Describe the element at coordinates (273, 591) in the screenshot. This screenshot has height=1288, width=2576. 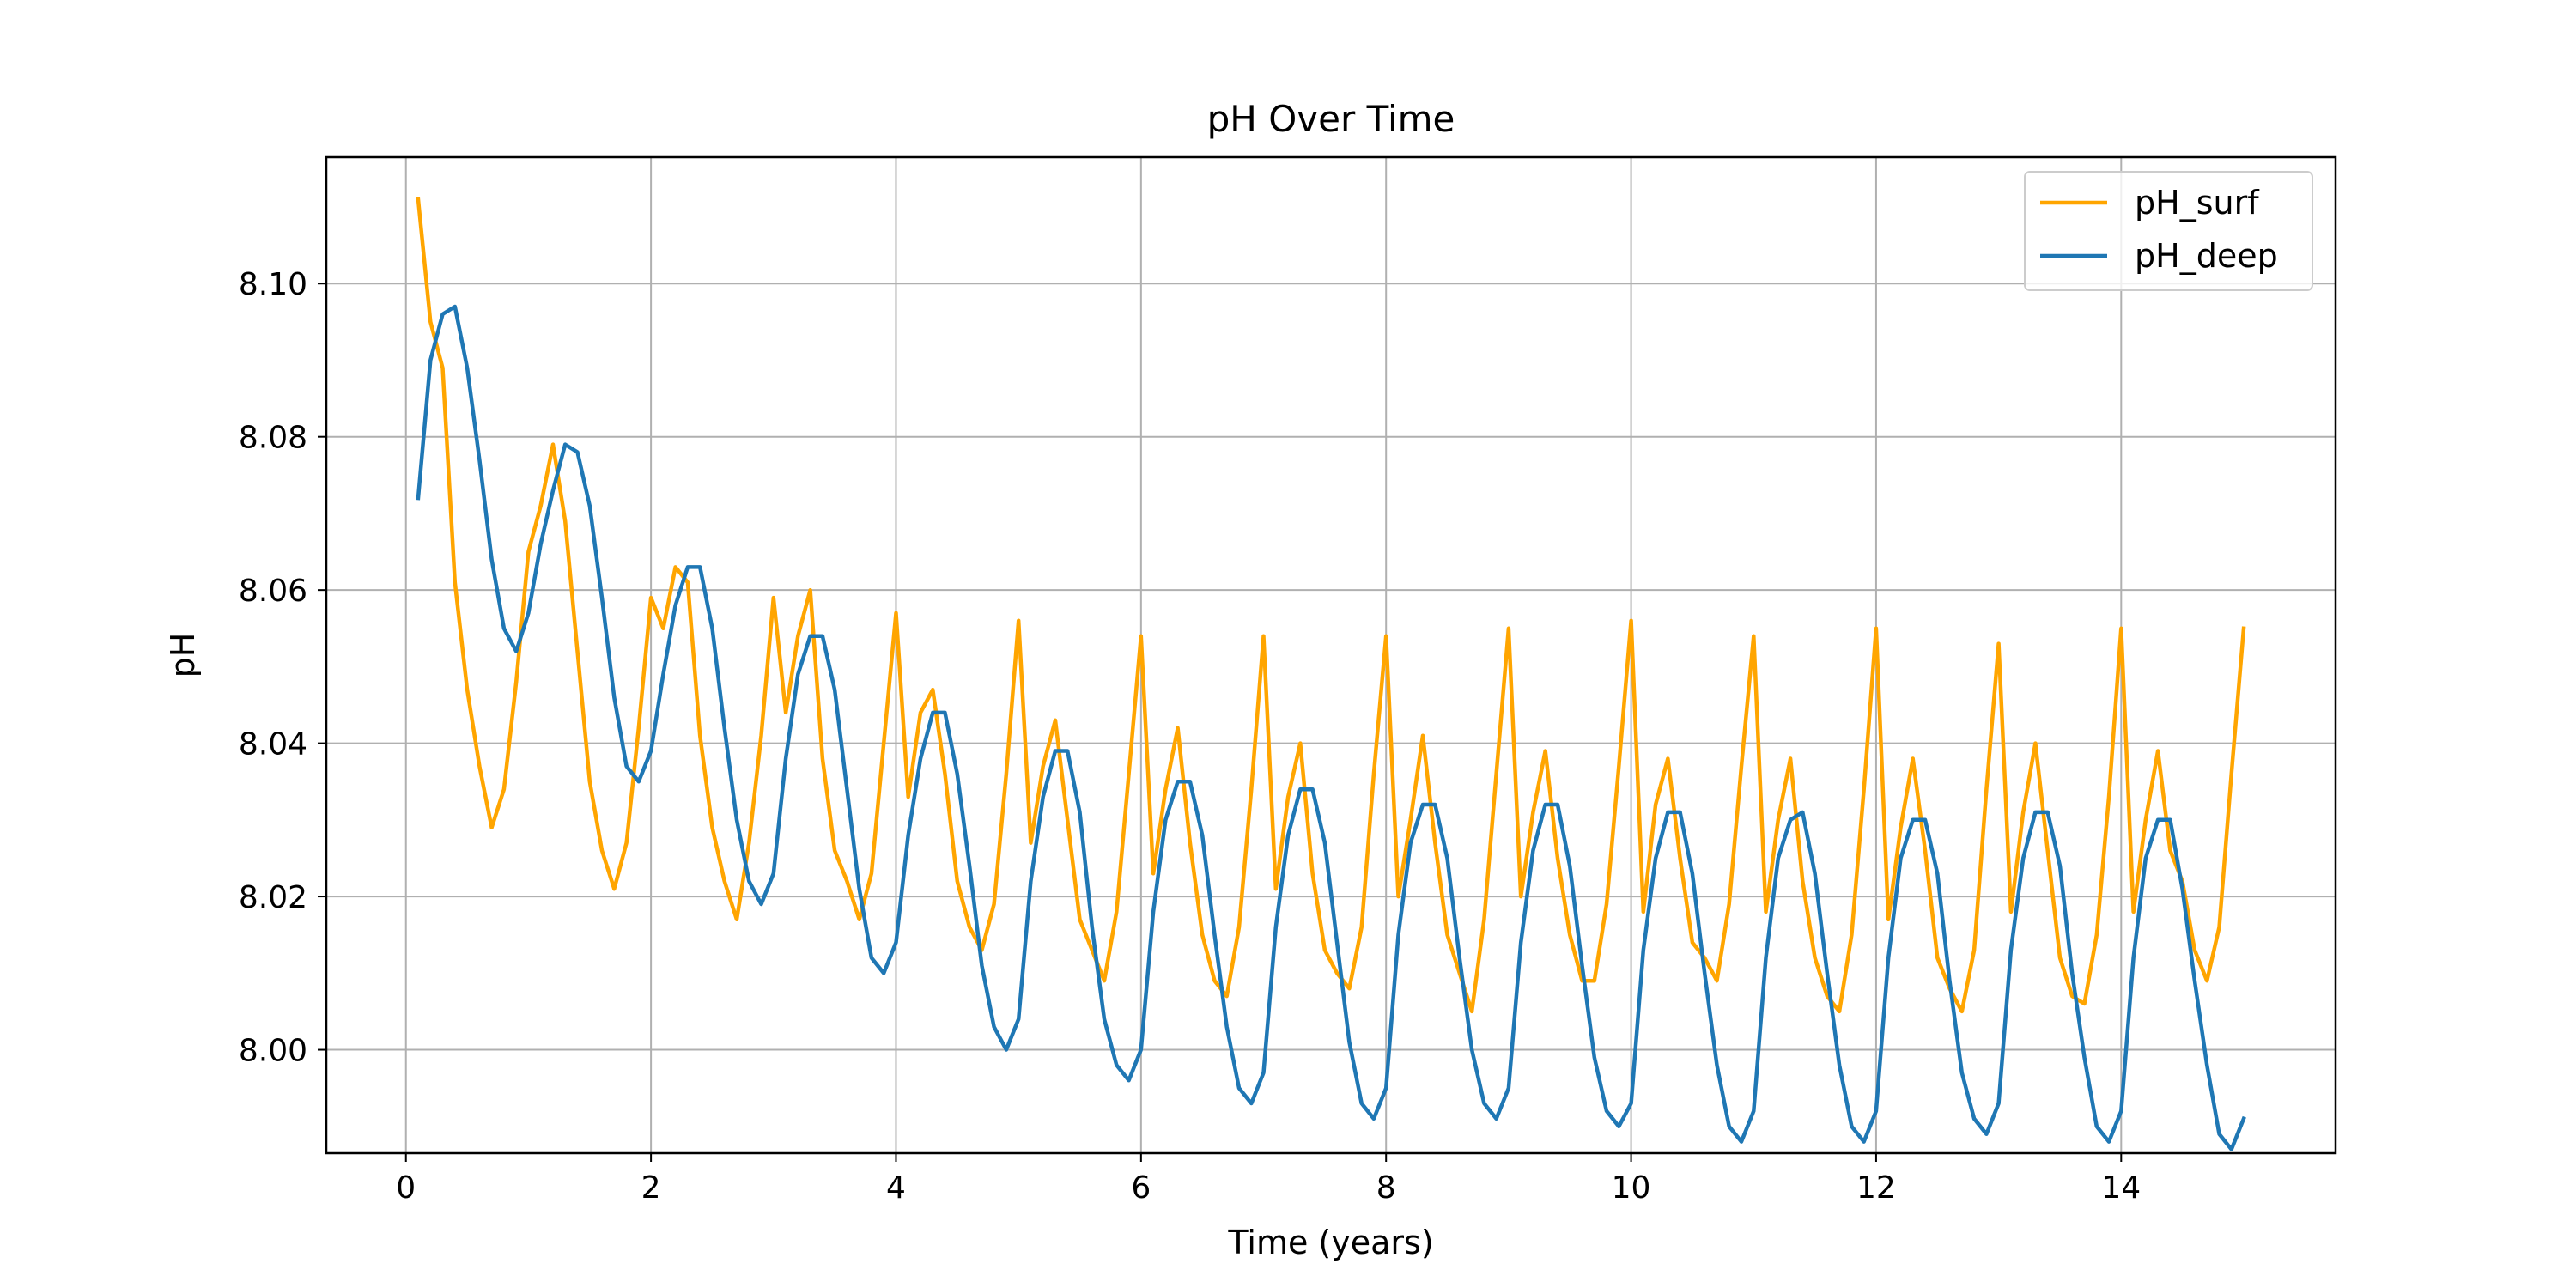
I see `y-tick-label: 8.06` at that location.